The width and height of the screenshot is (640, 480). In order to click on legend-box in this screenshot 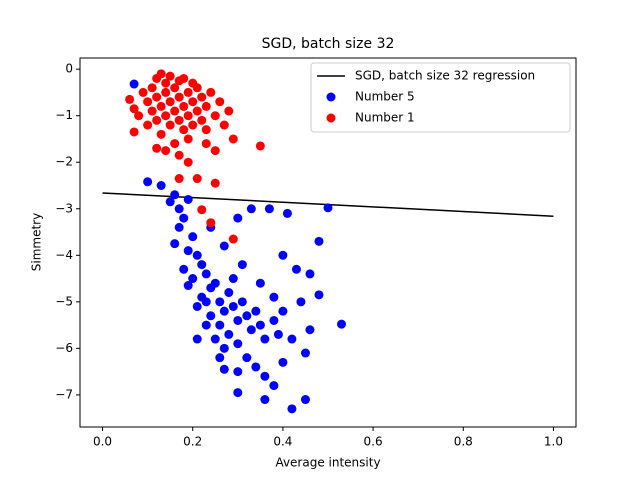, I will do `click(440, 97)`.